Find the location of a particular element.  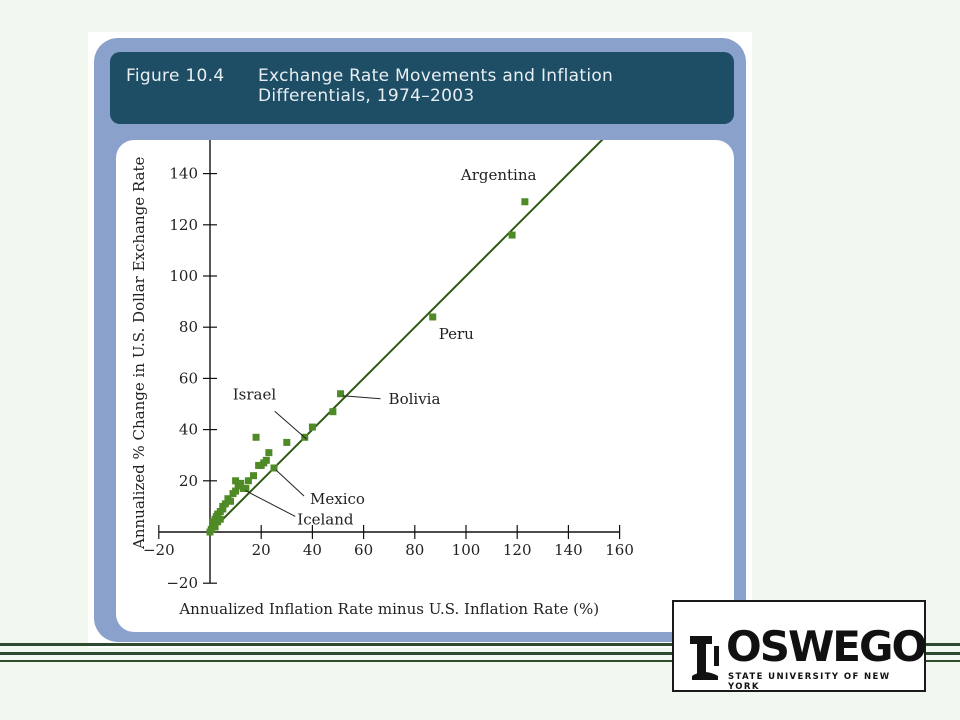

annotation-label: Iceland is located at coordinates (325, 519).